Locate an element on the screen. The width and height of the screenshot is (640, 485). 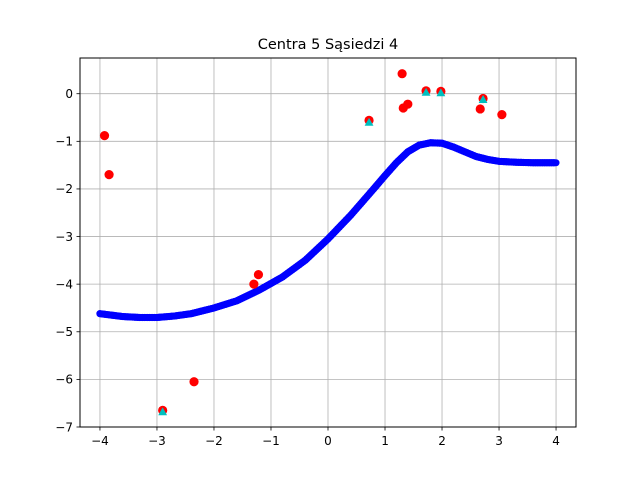
x-tick-label: −3 is located at coordinates (157, 441).